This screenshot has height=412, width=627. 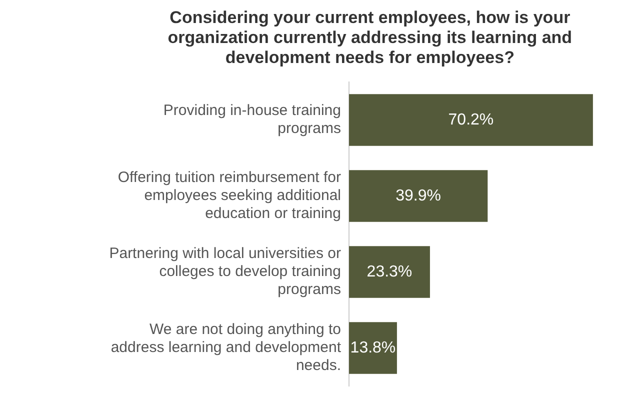 I want to click on data-label: 13.8%, so click(x=373, y=347).